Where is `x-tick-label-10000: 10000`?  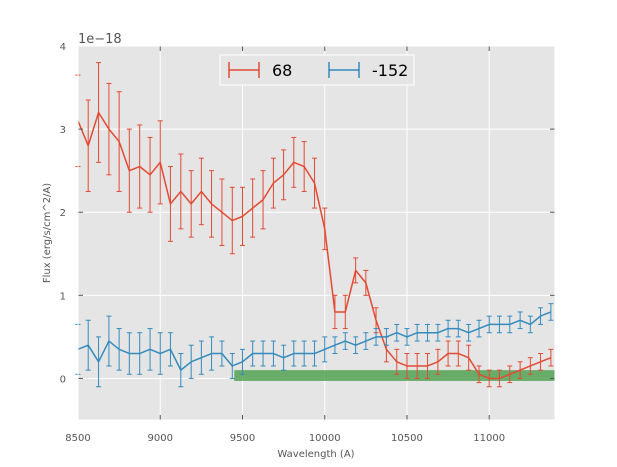 x-tick-label-10000: 10000 is located at coordinates (325, 438).